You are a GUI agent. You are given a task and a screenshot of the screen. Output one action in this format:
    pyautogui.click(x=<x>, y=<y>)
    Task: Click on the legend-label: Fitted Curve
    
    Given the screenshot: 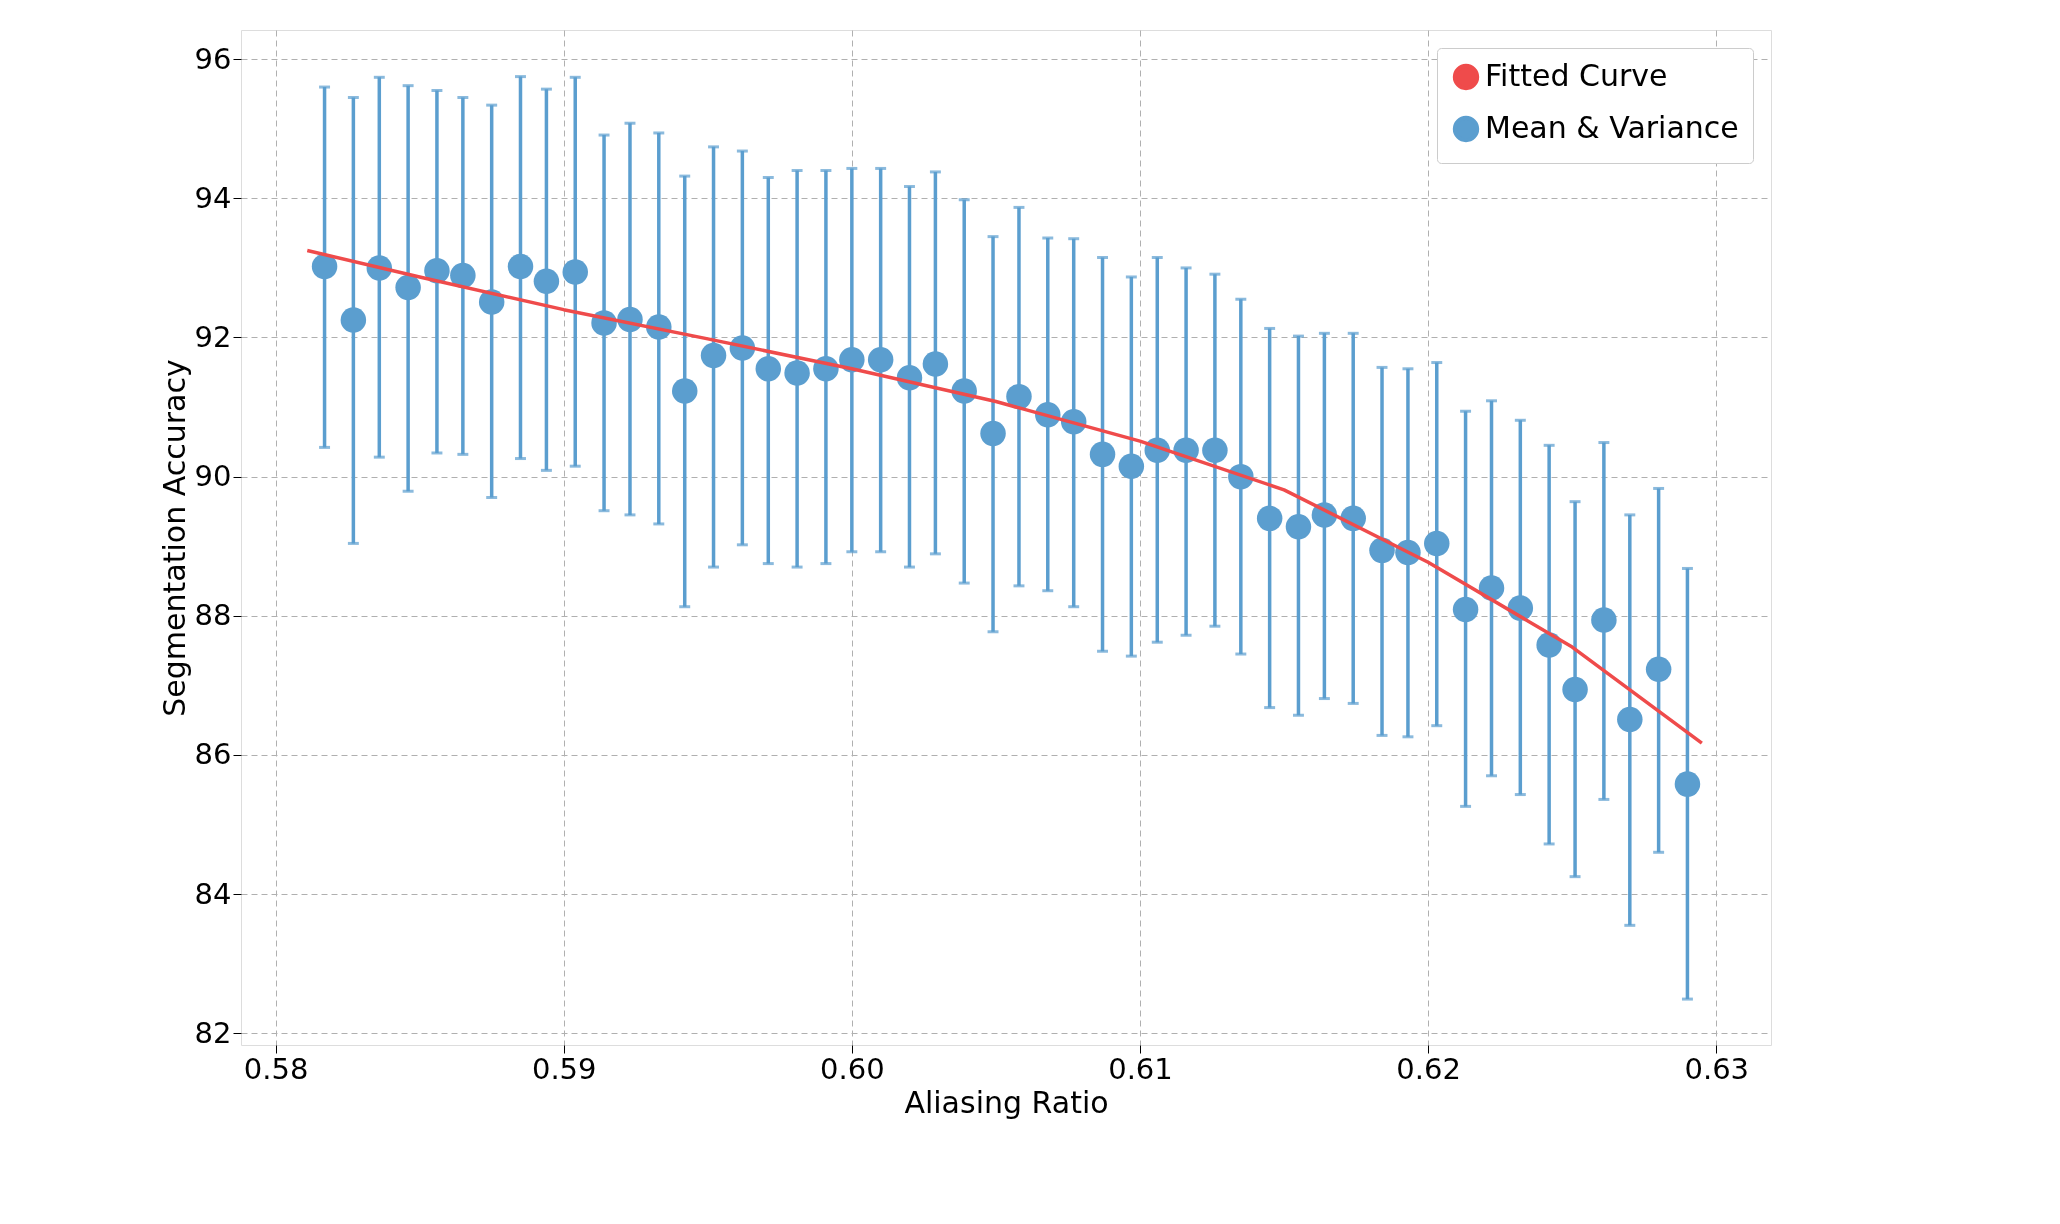 What is the action you would take?
    pyautogui.click(x=1576, y=75)
    